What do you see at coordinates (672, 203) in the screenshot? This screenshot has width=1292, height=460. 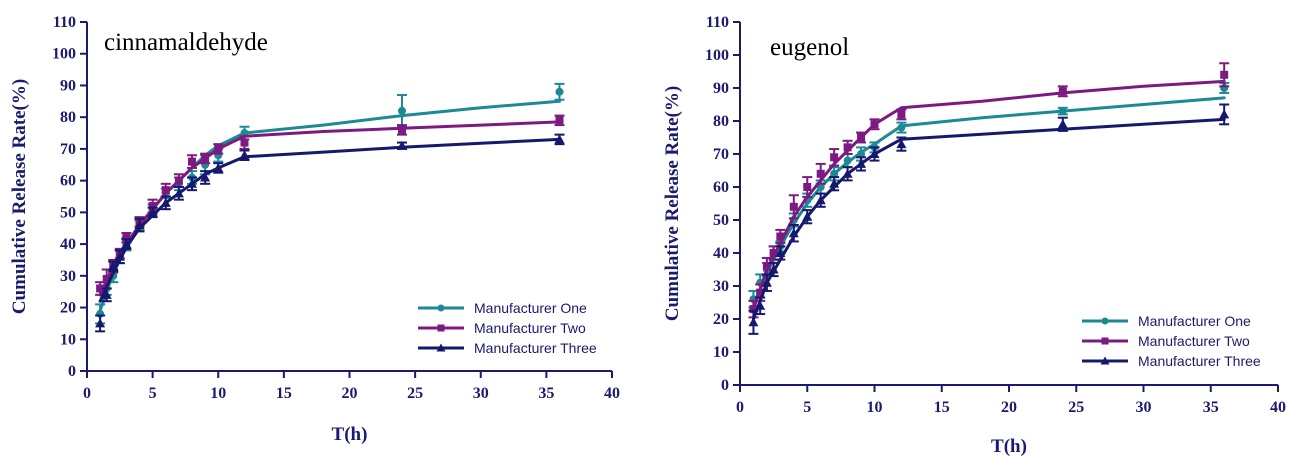 I see `y-axis-title: Cumulative Release Rate(%)` at bounding box center [672, 203].